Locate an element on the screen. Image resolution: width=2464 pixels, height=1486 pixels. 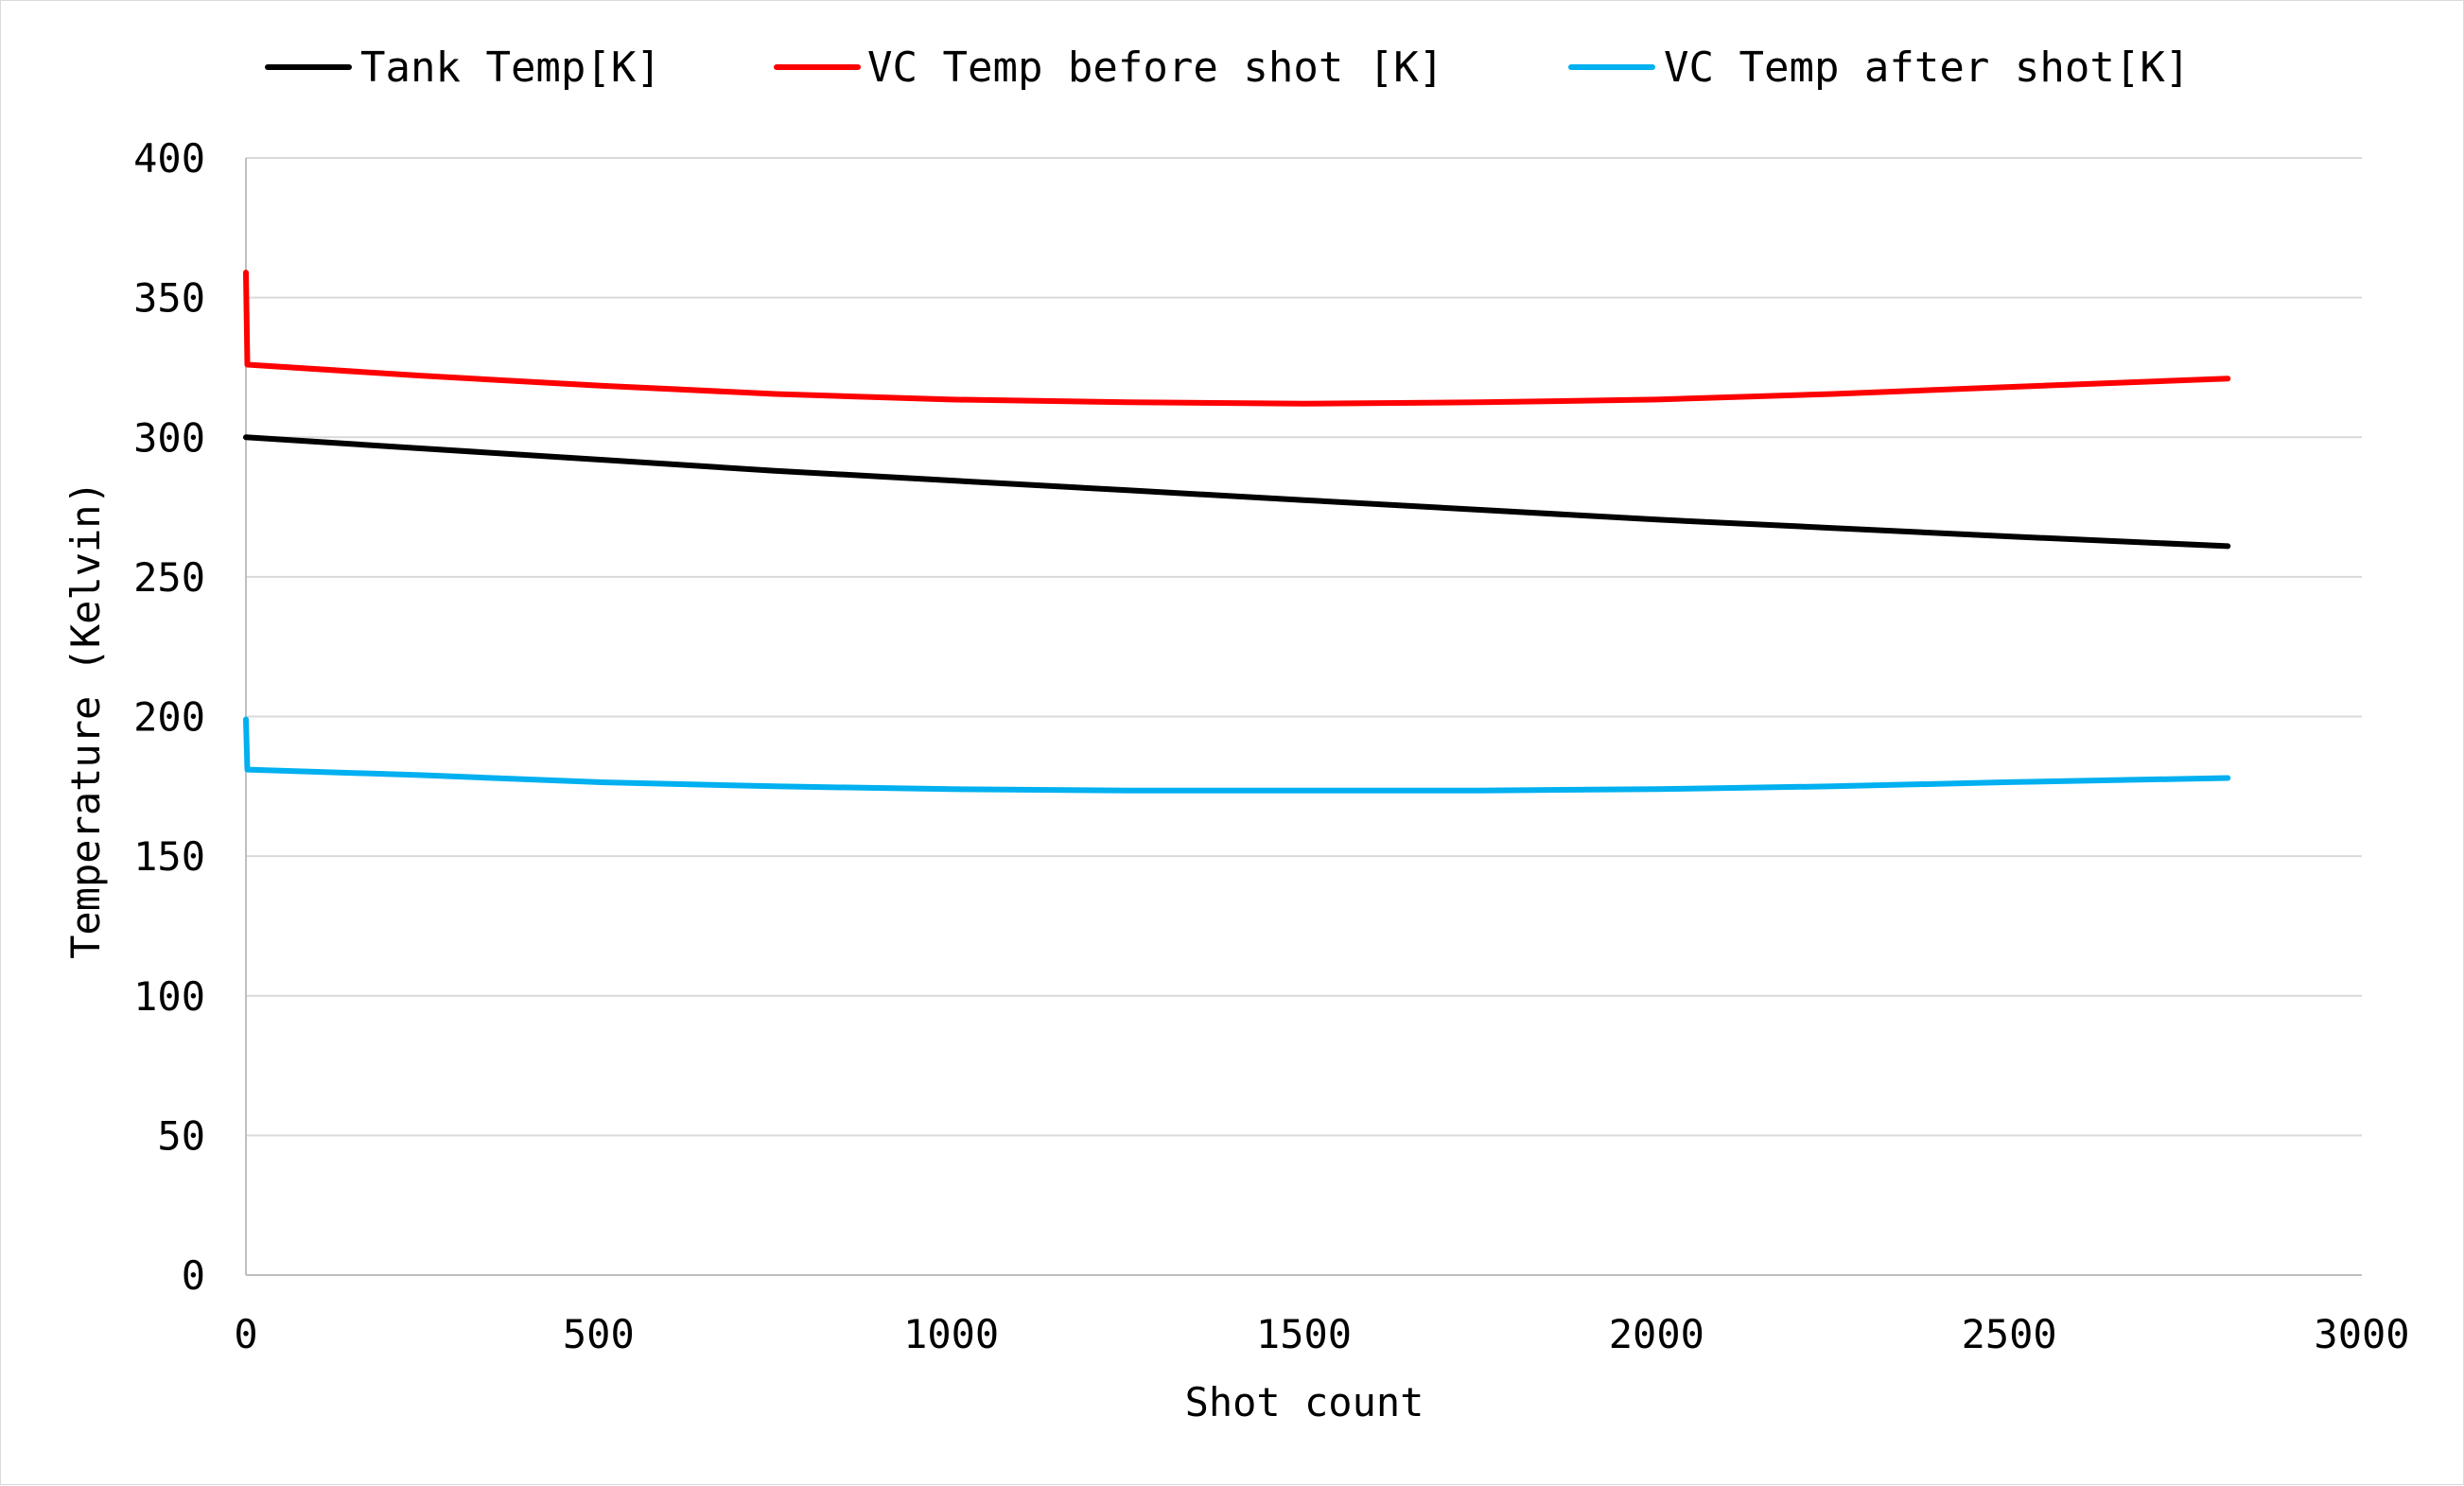
x-tick-label: 3000 is located at coordinates (2361, 1334).